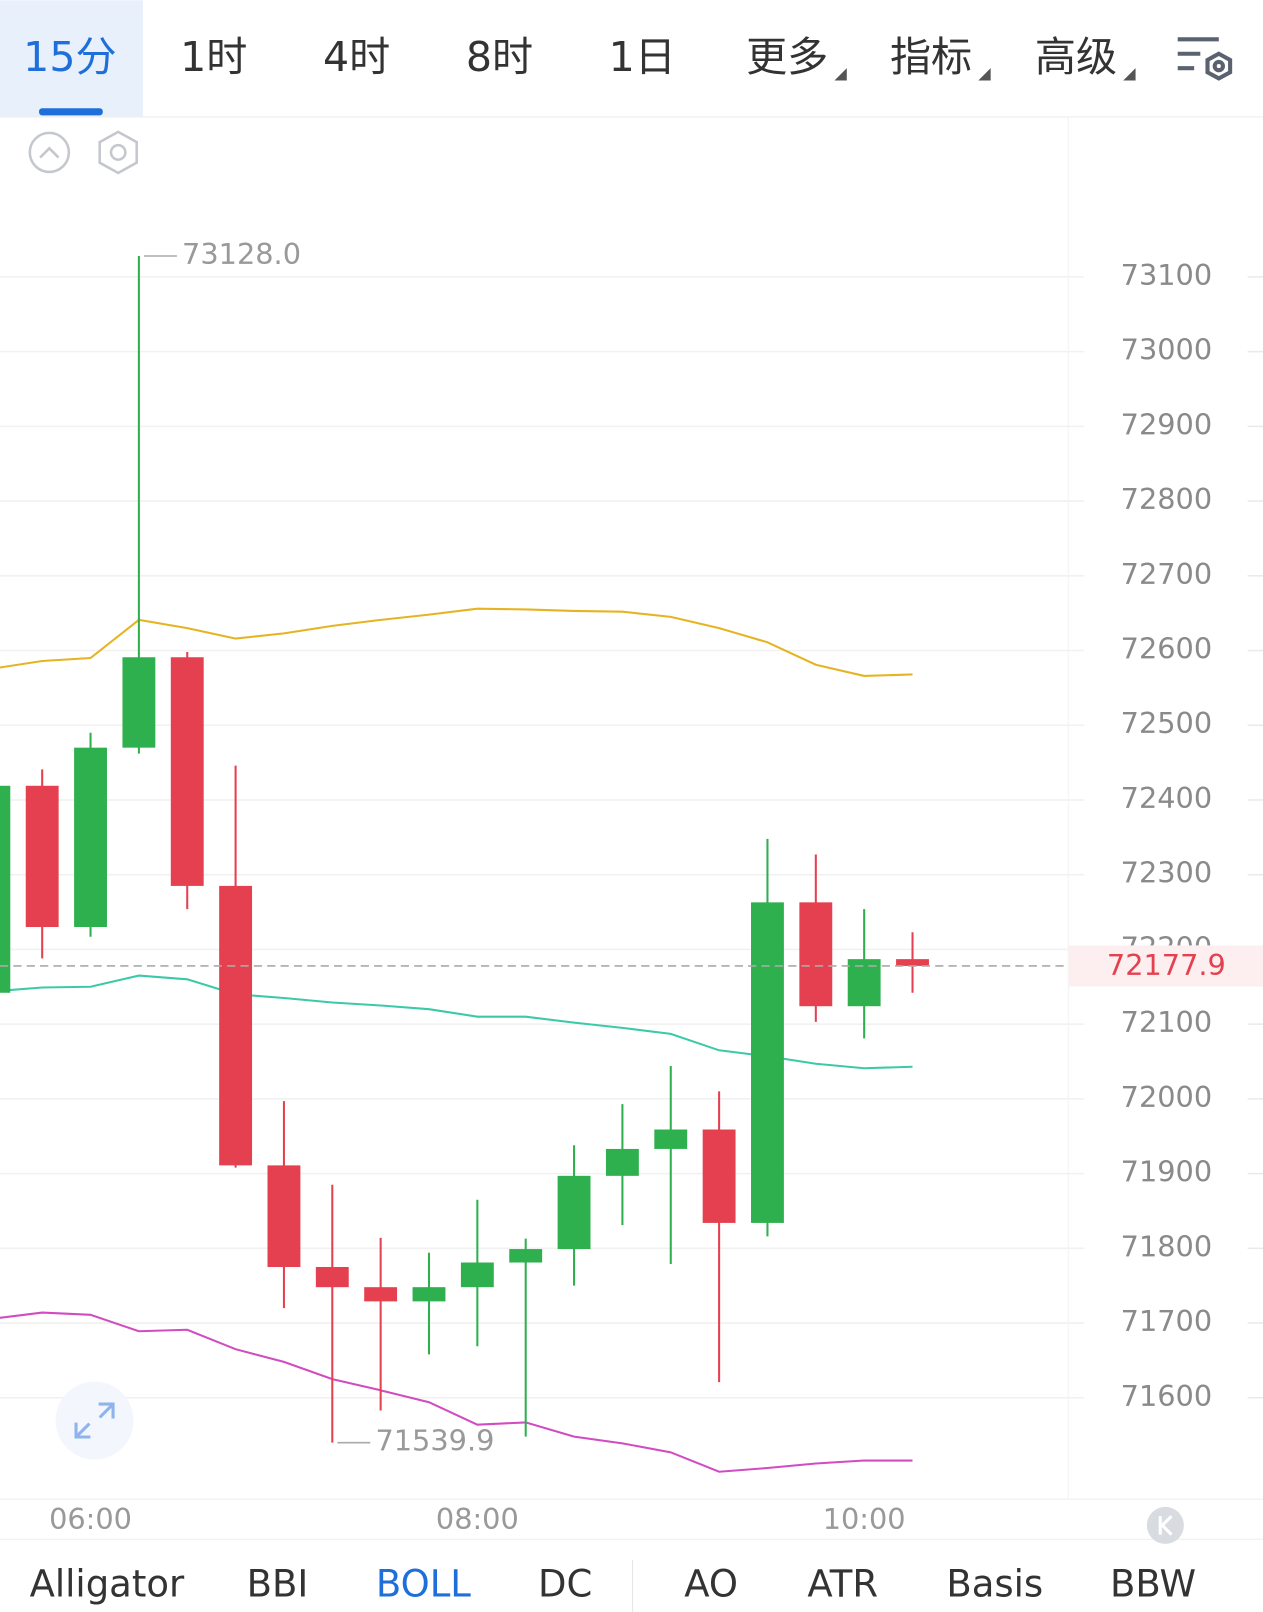 This screenshot has width=1263, height=1612. What do you see at coordinates (1167, 424) in the screenshot?
I see `y-tick-label: 72900` at bounding box center [1167, 424].